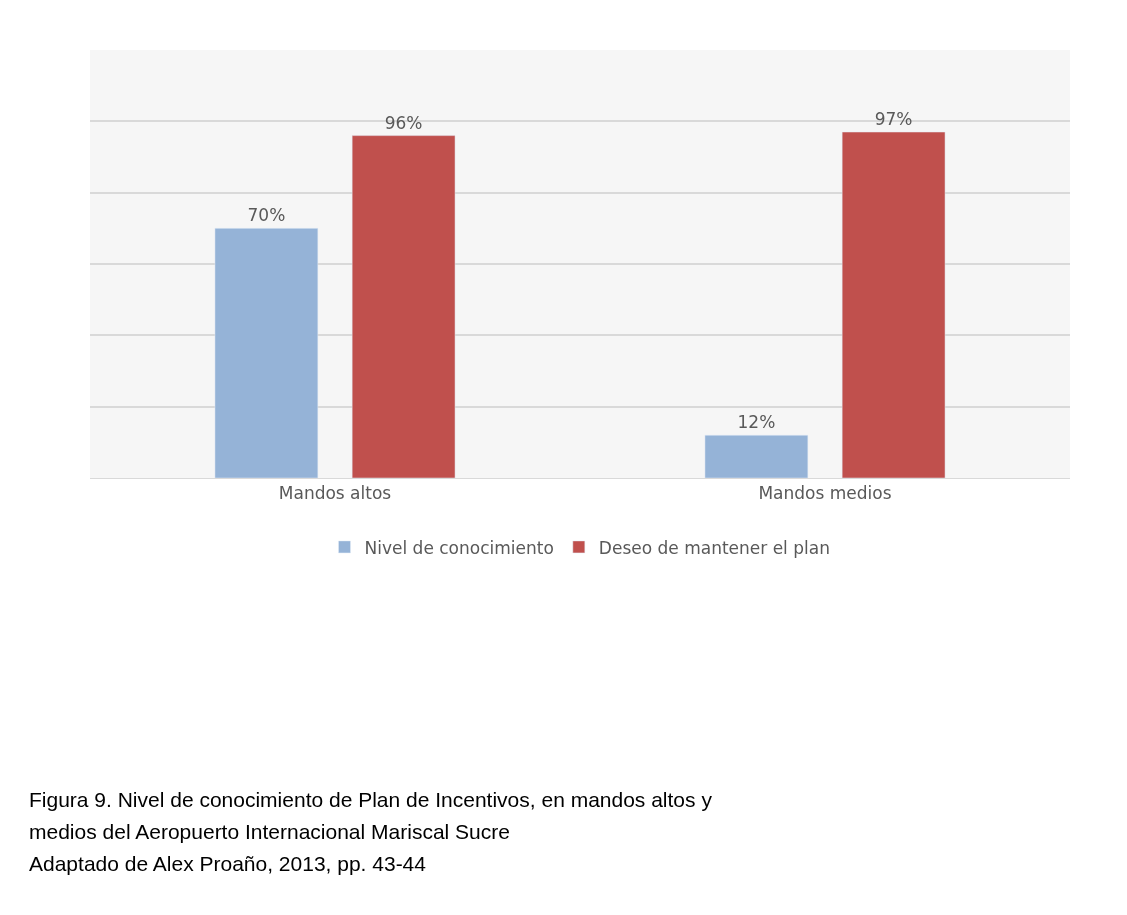  I want to click on data-label: 70%, so click(266, 215).